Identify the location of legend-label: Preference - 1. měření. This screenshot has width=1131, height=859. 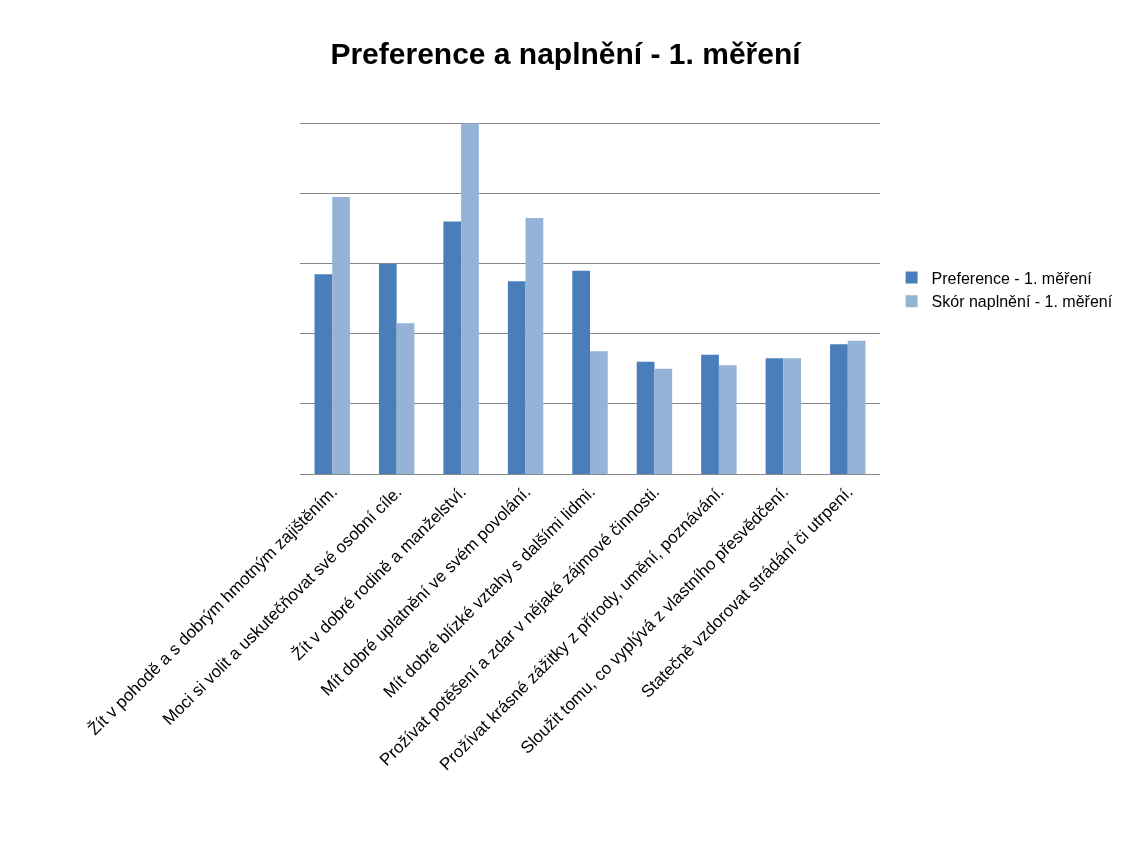
(1012, 278).